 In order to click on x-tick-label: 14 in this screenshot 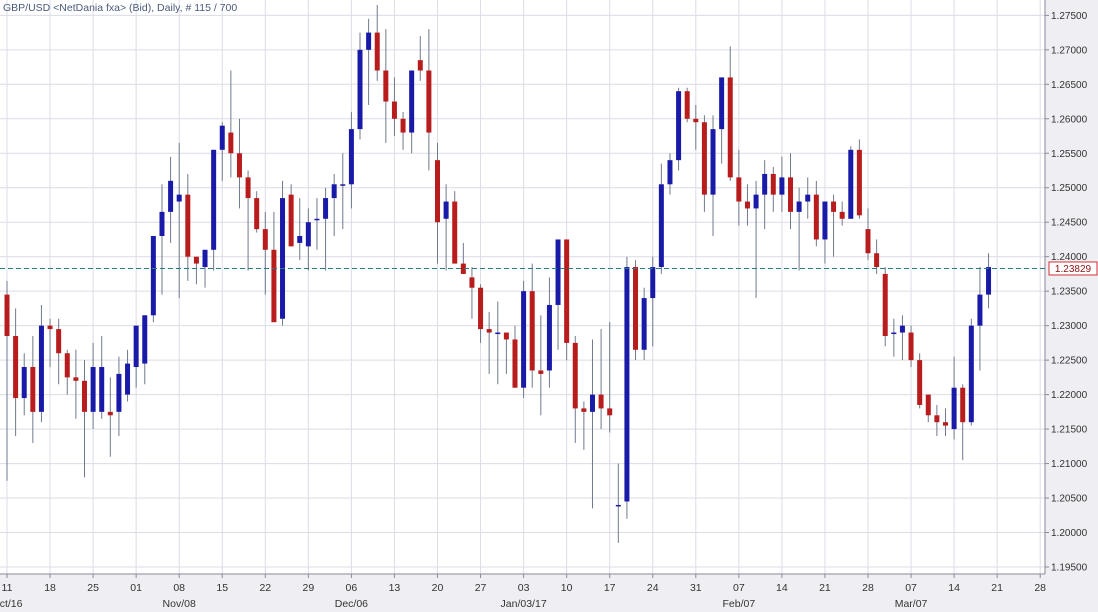, I will do `click(782, 588)`.